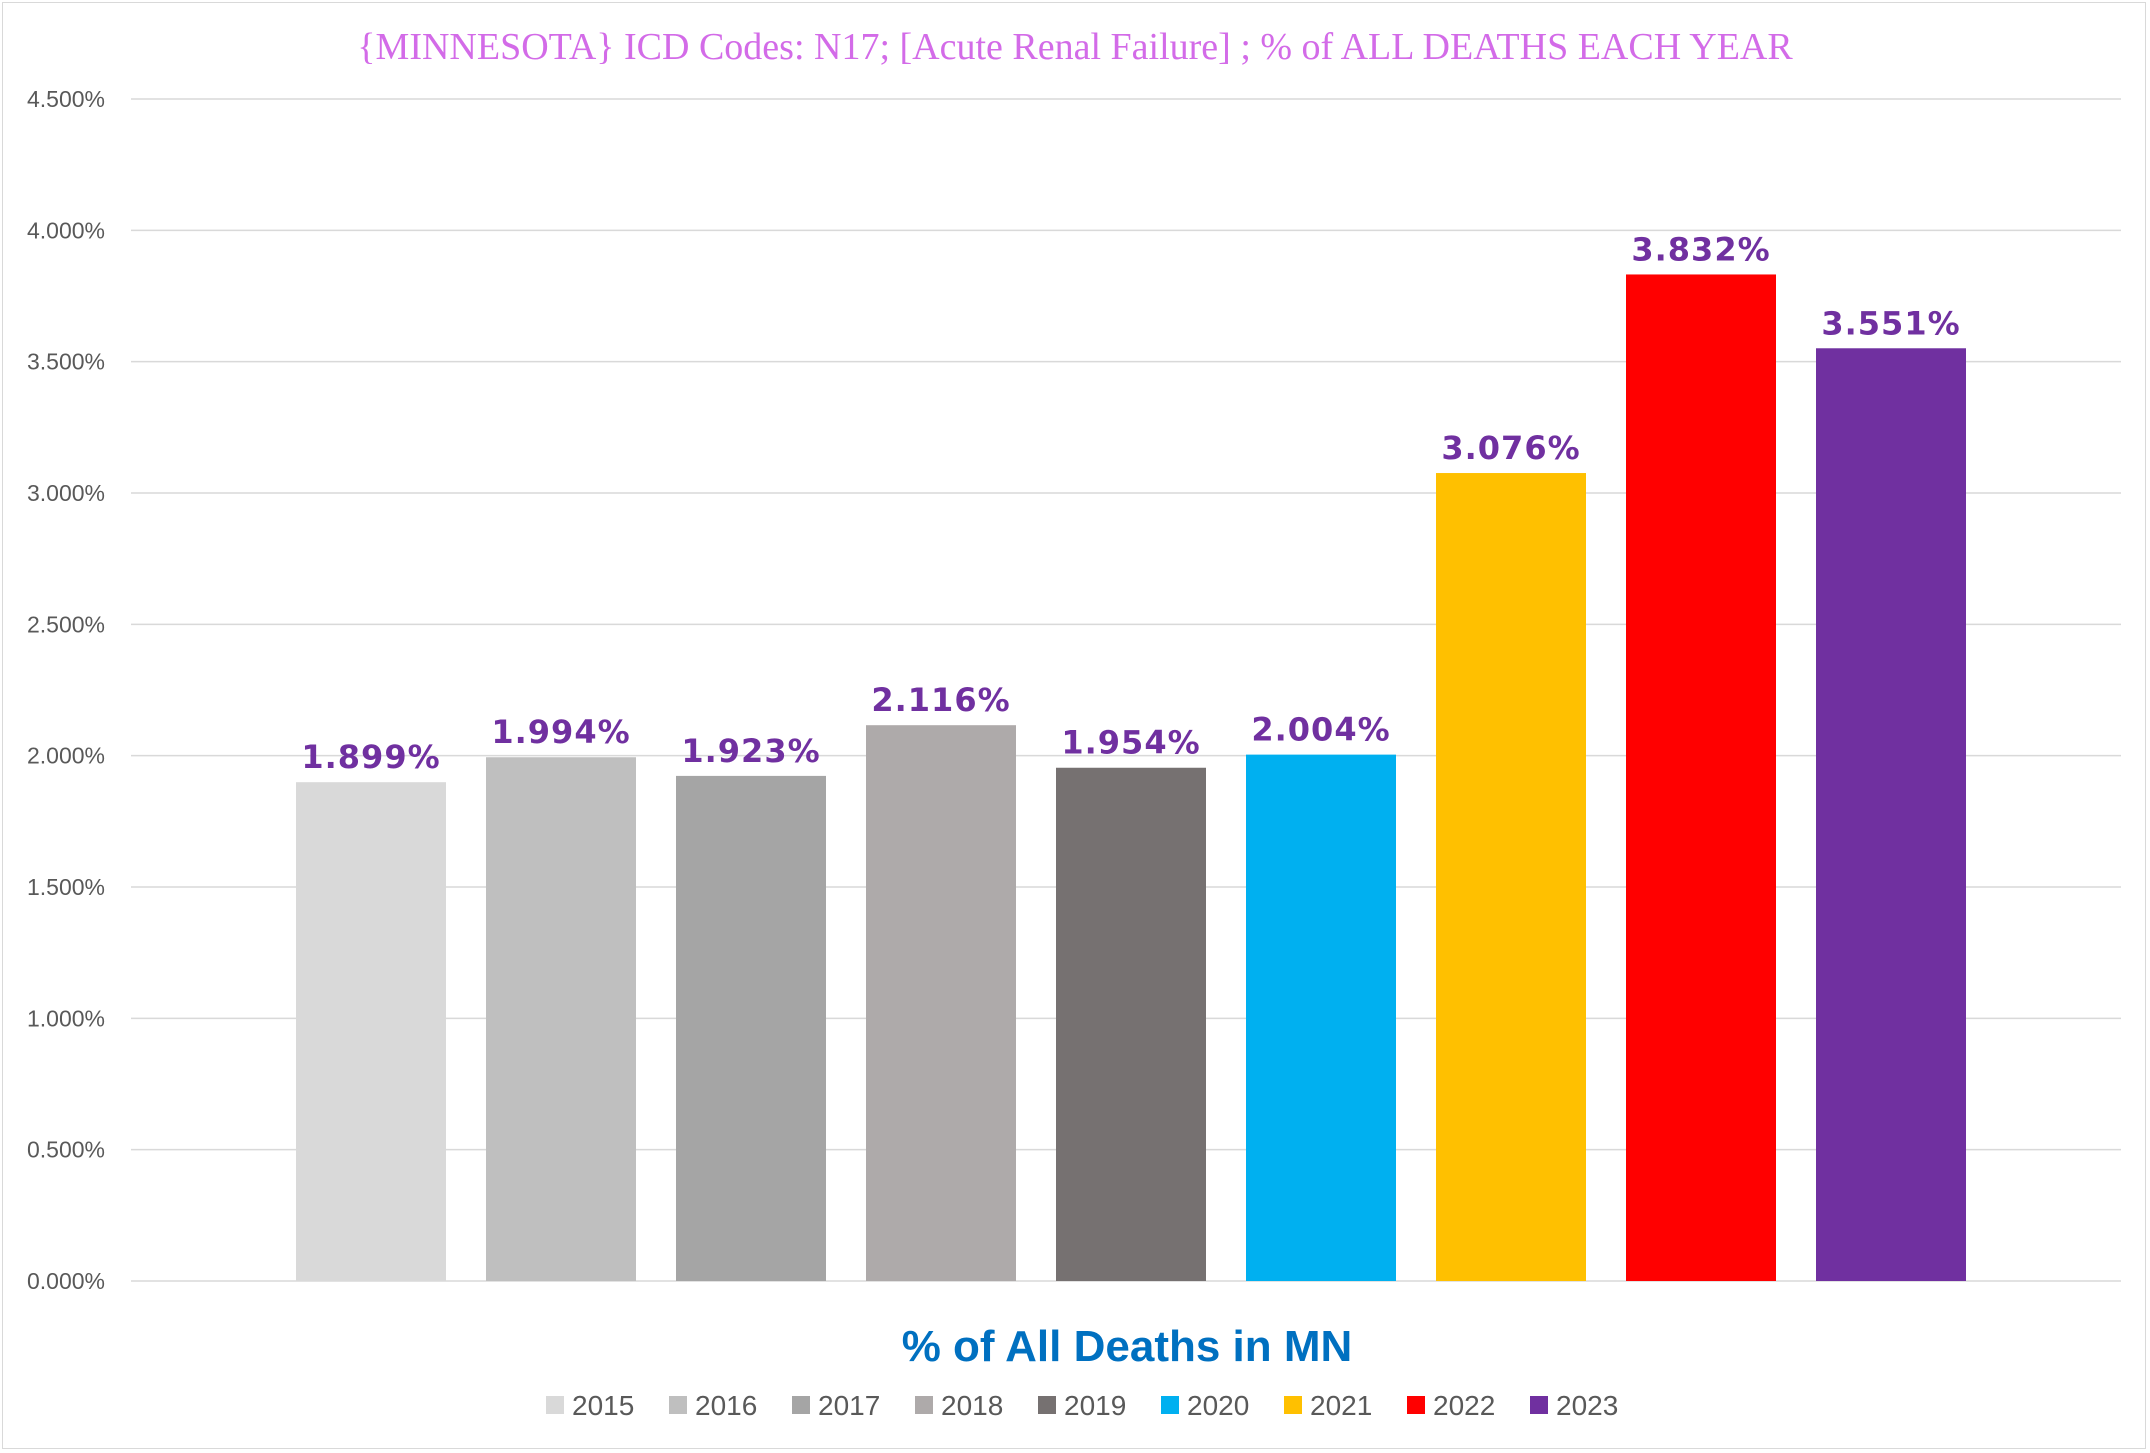 The height and width of the screenshot is (1453, 2150). I want to click on y-tick-label: 3.000%, so click(66, 493).